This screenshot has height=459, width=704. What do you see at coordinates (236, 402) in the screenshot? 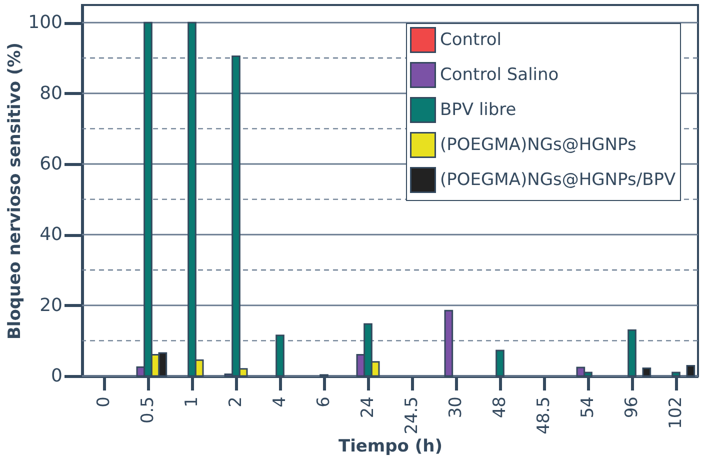
I see `x-tick-label: 2` at bounding box center [236, 402].